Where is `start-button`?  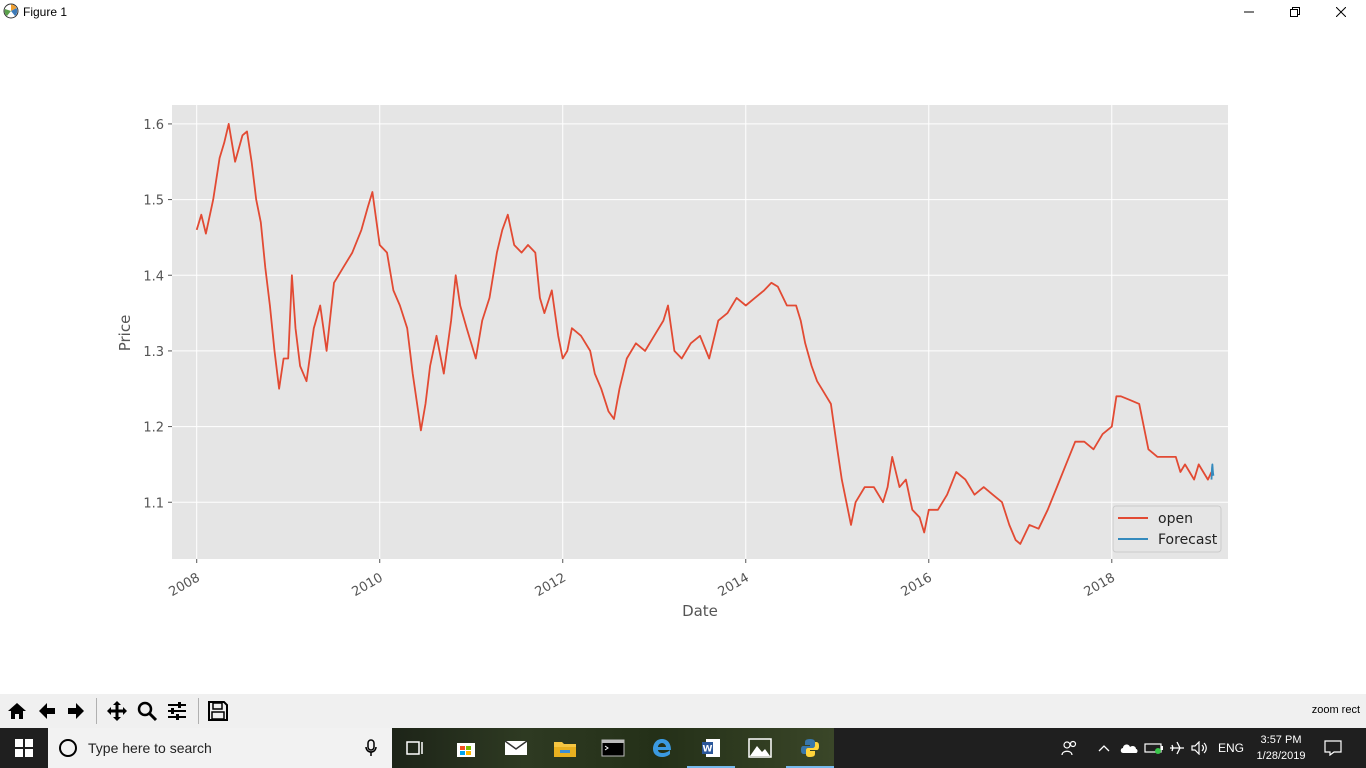 start-button is located at coordinates (24, 748).